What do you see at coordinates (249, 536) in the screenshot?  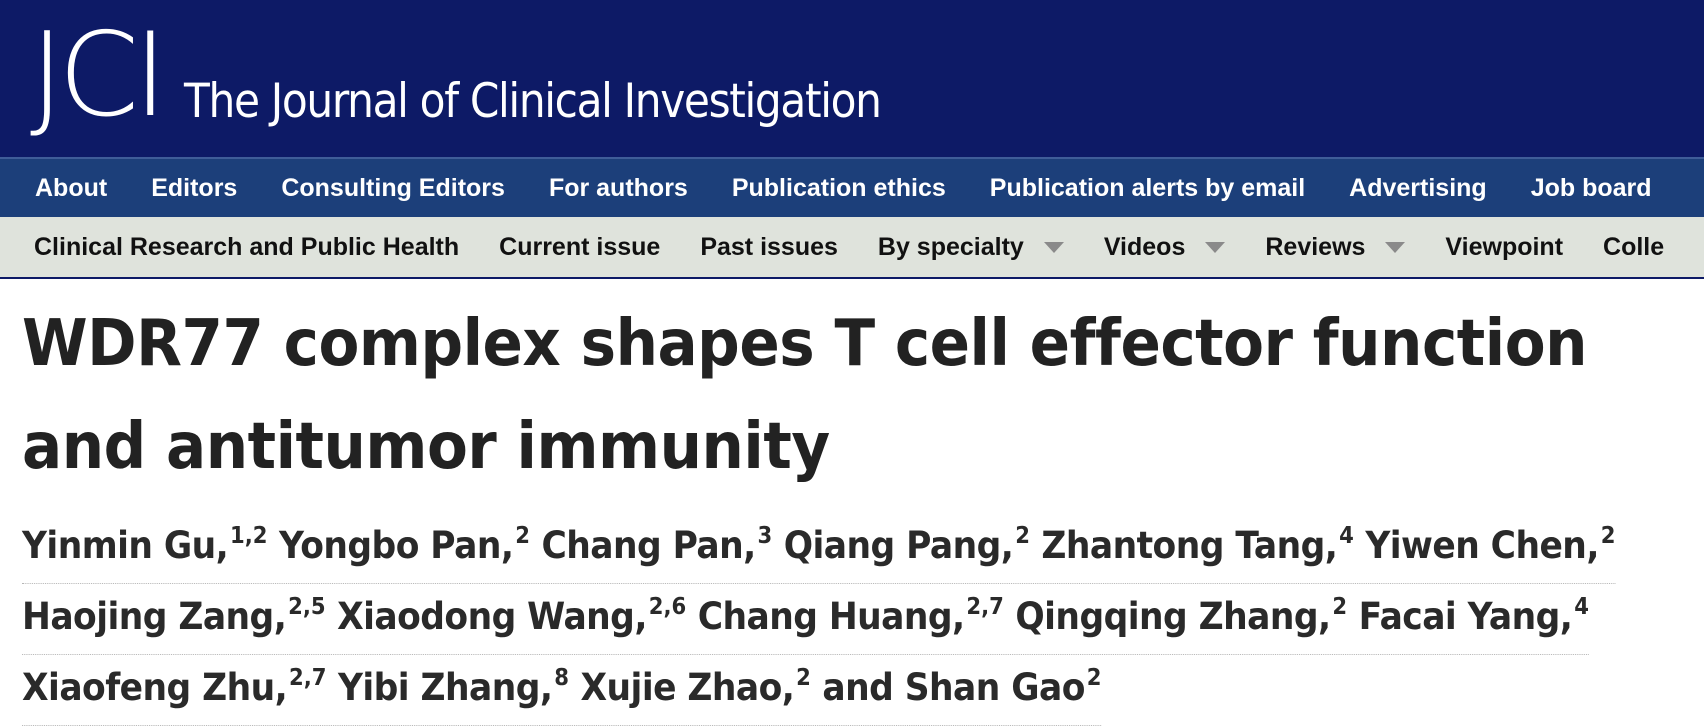 I see `affiliation-superscript: 1,2` at bounding box center [249, 536].